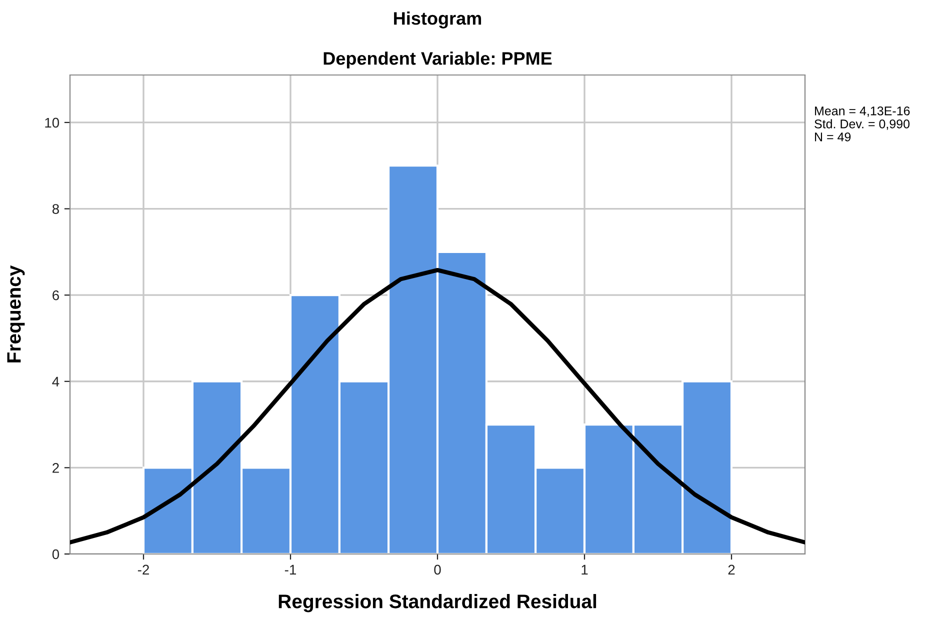 Image resolution: width=926 pixels, height=618 pixels. What do you see at coordinates (862, 111) in the screenshot?
I see `text: Mean = 4,13E-16` at bounding box center [862, 111].